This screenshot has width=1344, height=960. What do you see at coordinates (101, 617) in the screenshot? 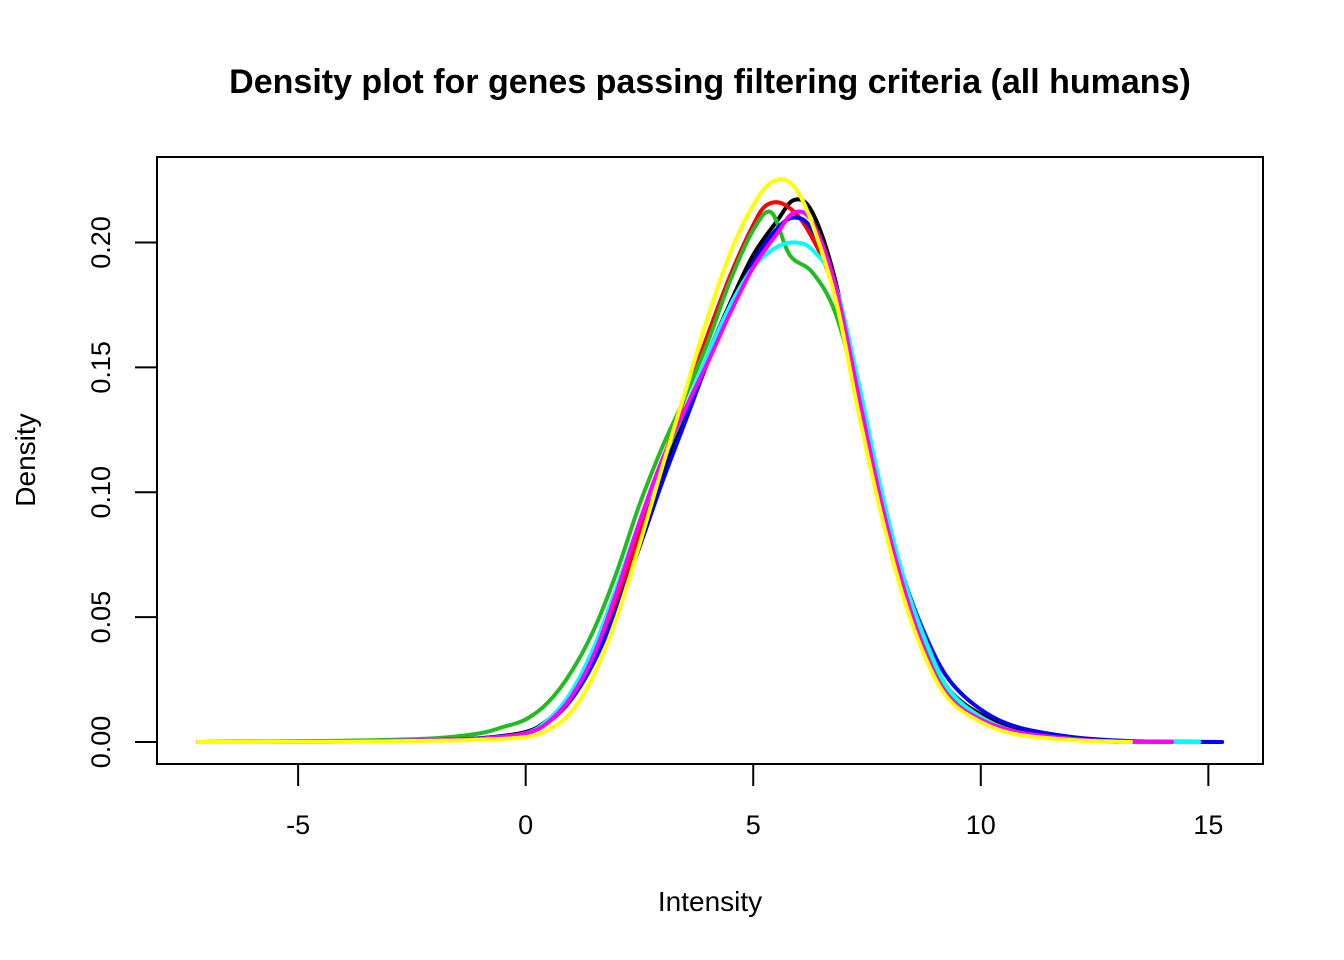
I see `y-tick-label: 0.05` at bounding box center [101, 617].